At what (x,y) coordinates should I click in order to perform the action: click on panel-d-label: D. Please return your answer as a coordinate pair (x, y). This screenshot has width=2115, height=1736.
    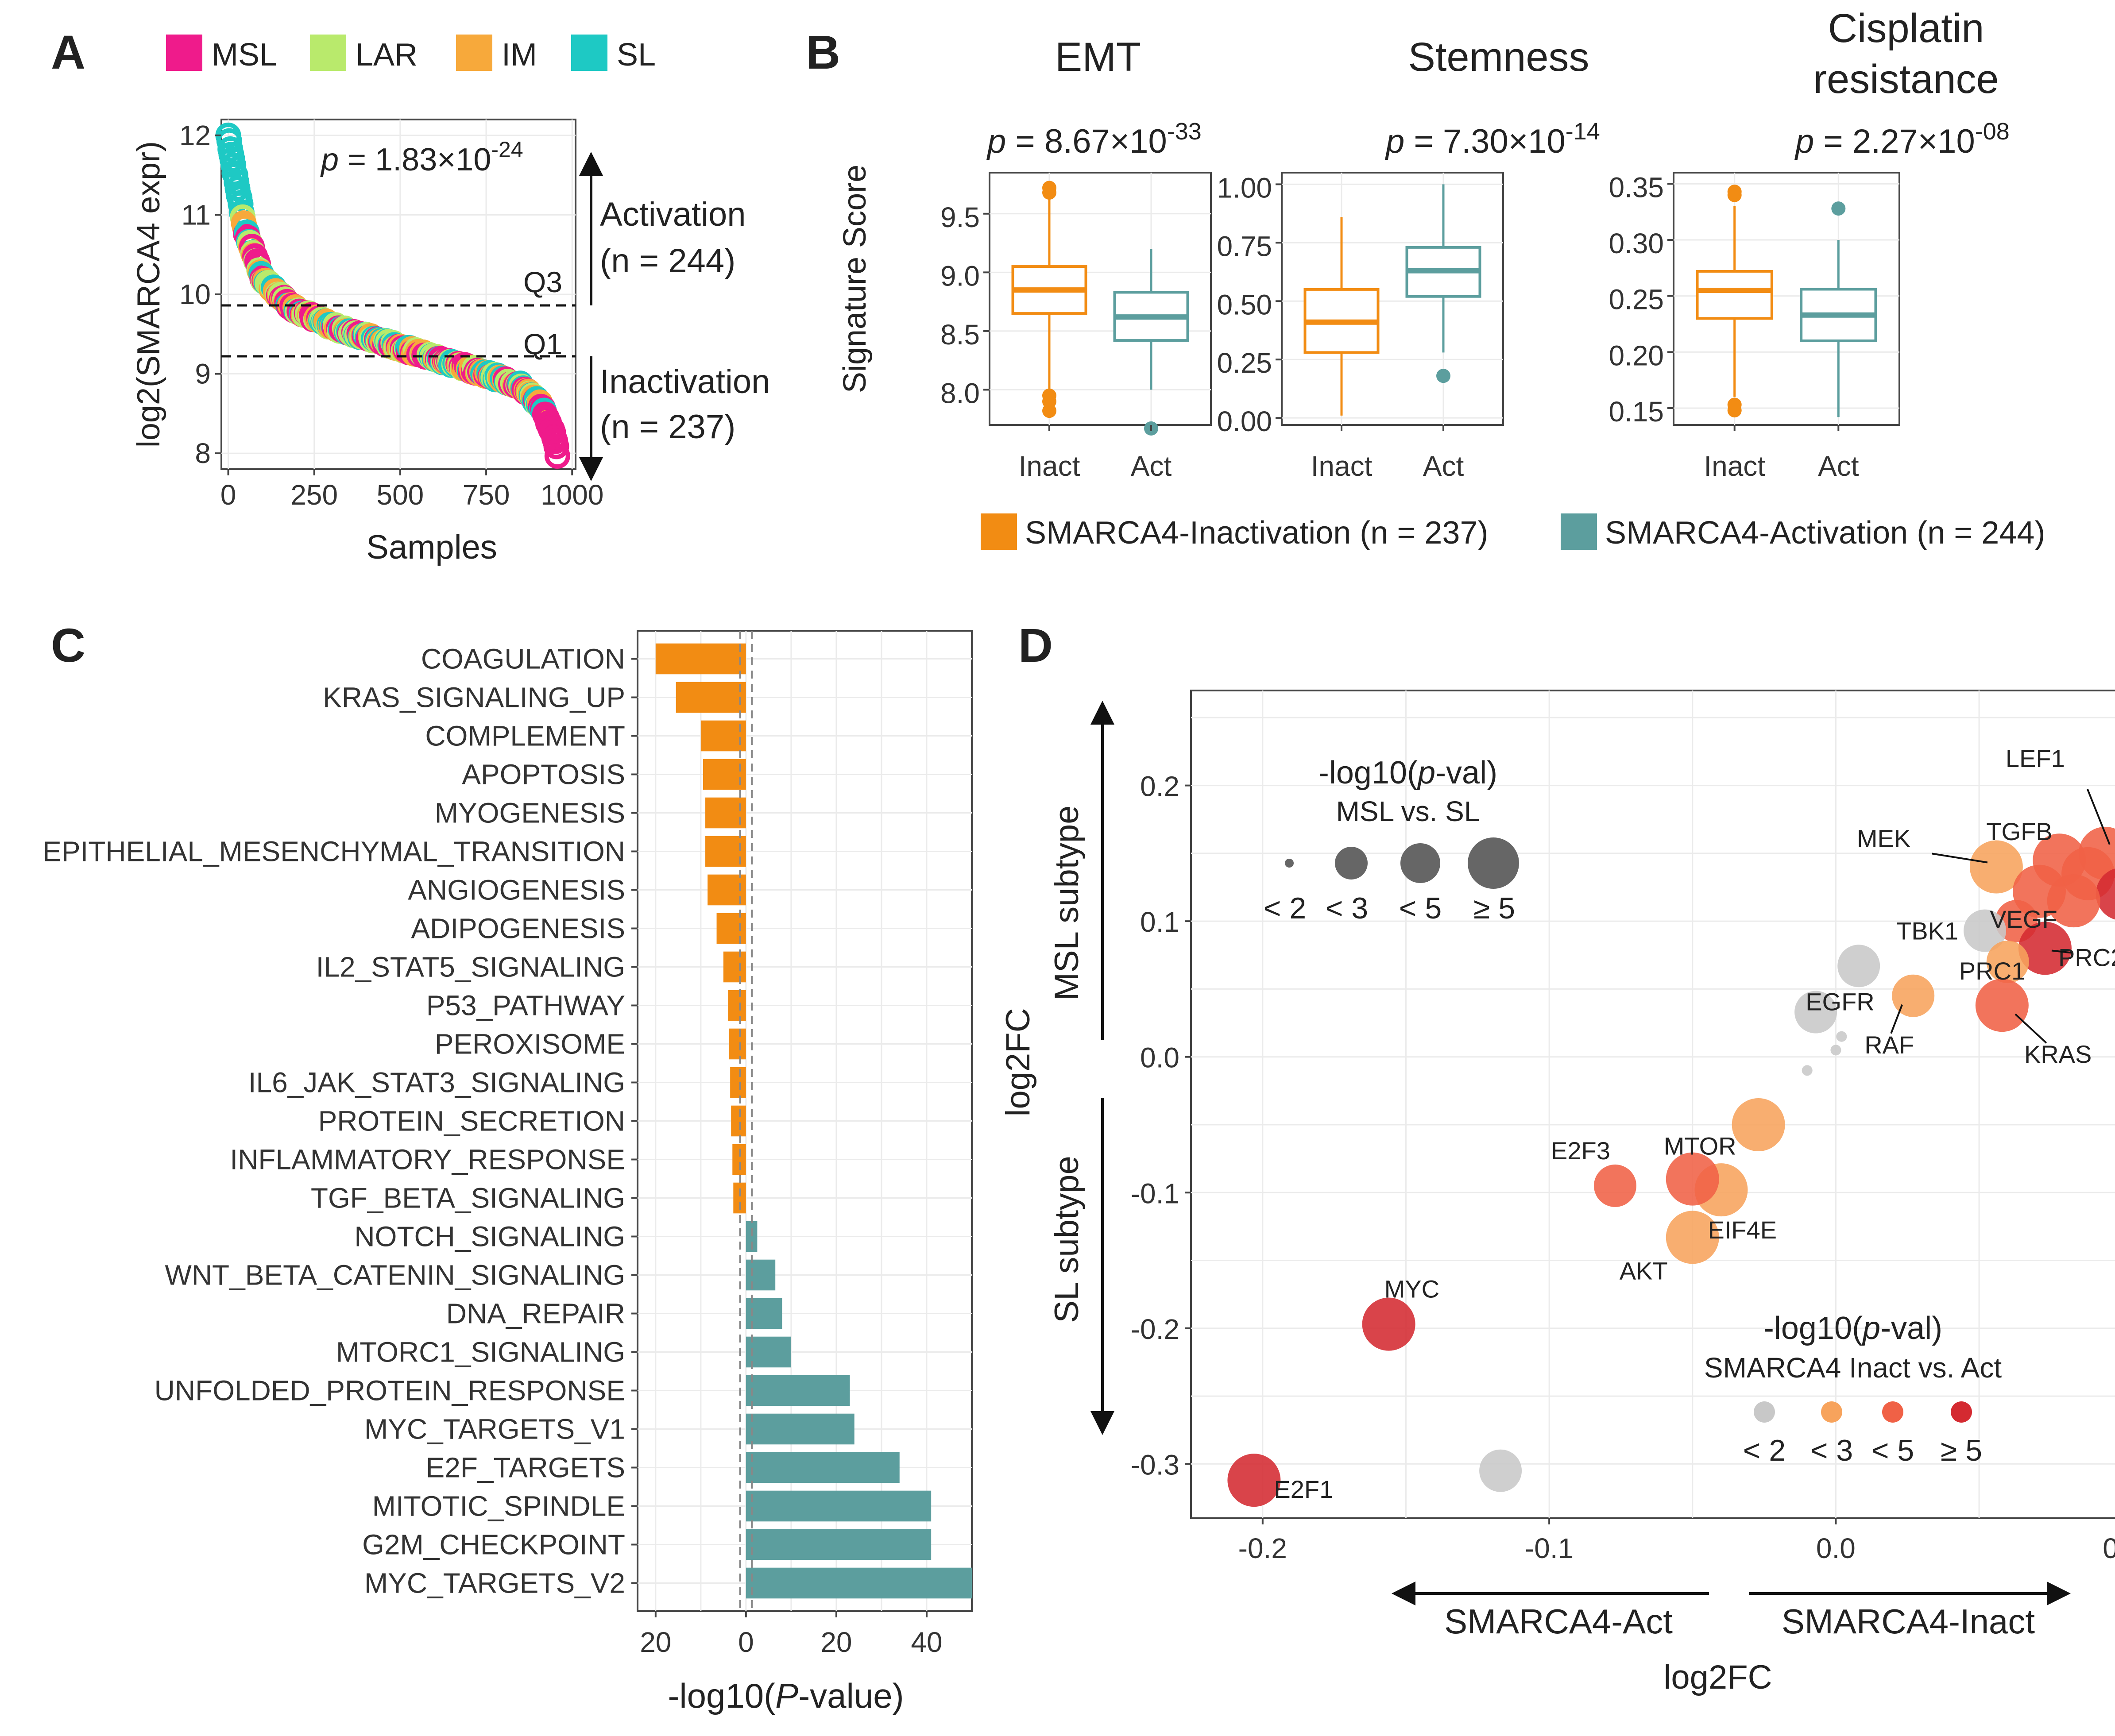
    Looking at the image, I should click on (1035, 645).